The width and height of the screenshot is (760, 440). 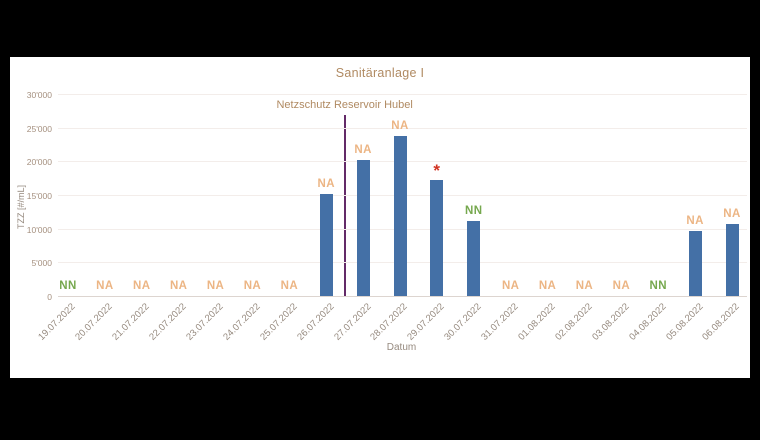 What do you see at coordinates (315, 322) in the screenshot?
I see `x-tick-label: 26.07.2022` at bounding box center [315, 322].